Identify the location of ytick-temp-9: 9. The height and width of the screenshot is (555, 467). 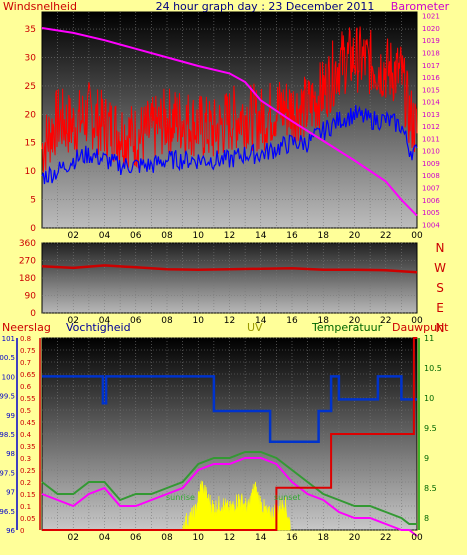
(426, 458).